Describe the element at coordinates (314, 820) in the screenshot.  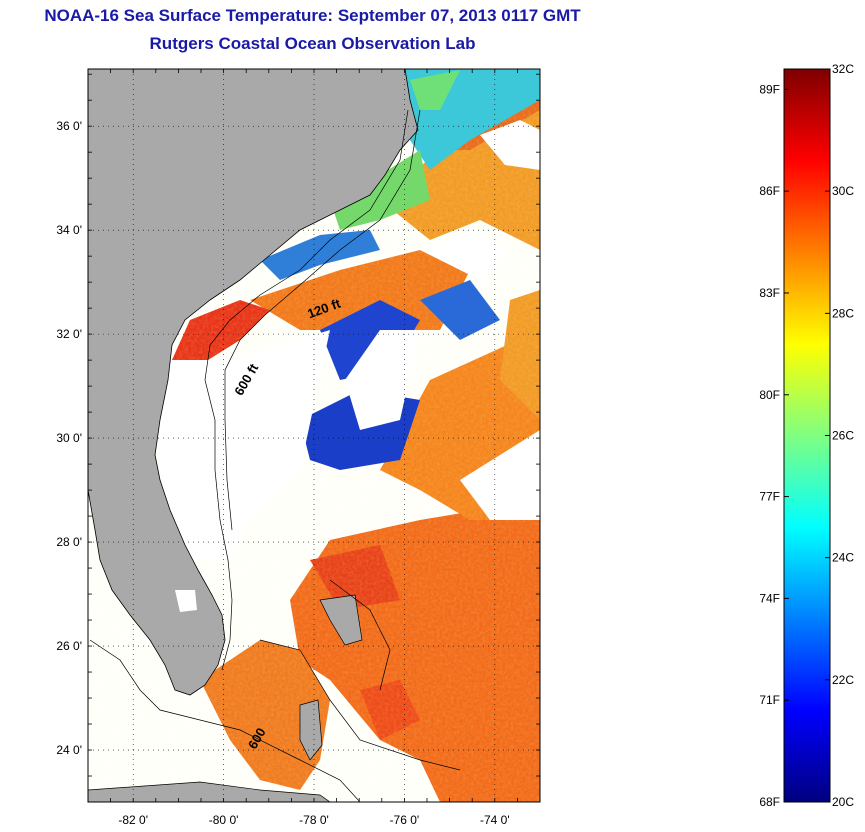
I see `lon-tick-label: -78 0'` at that location.